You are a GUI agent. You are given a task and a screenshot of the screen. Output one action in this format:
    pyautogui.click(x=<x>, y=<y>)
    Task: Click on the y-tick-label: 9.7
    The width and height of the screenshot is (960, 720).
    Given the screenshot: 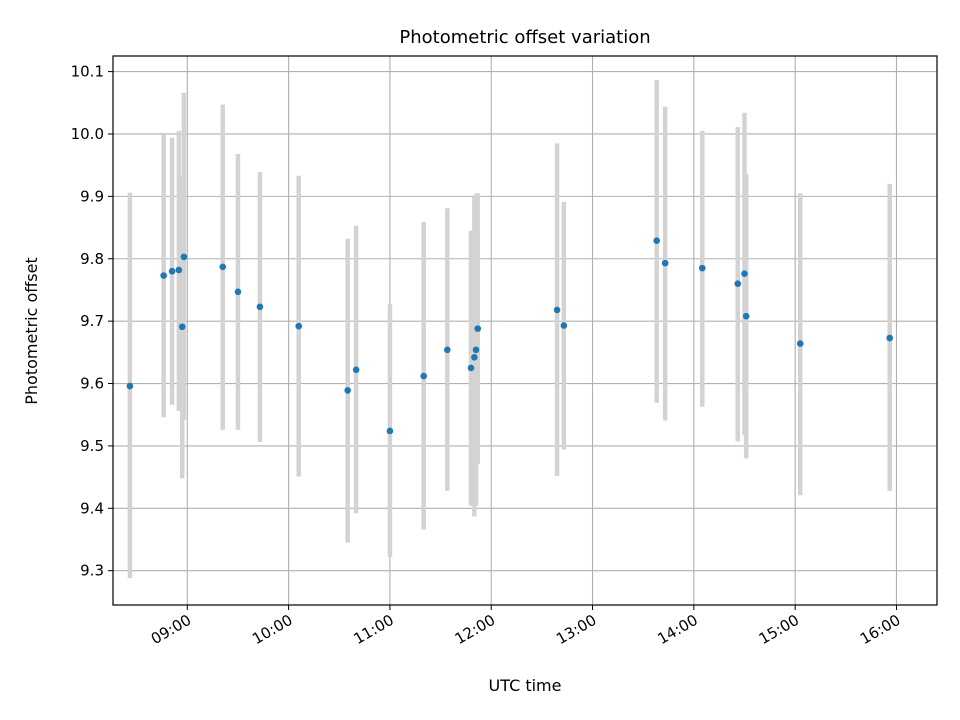 What is the action you would take?
    pyautogui.click(x=92, y=321)
    